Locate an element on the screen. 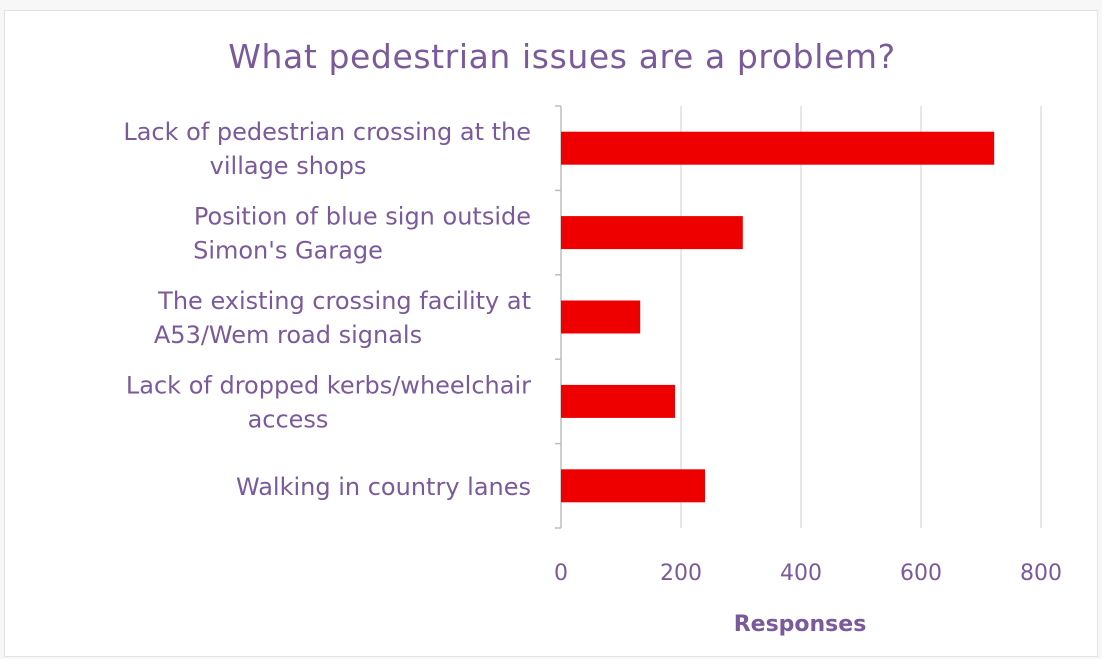  x-tick-label: 800 is located at coordinates (1041, 573).